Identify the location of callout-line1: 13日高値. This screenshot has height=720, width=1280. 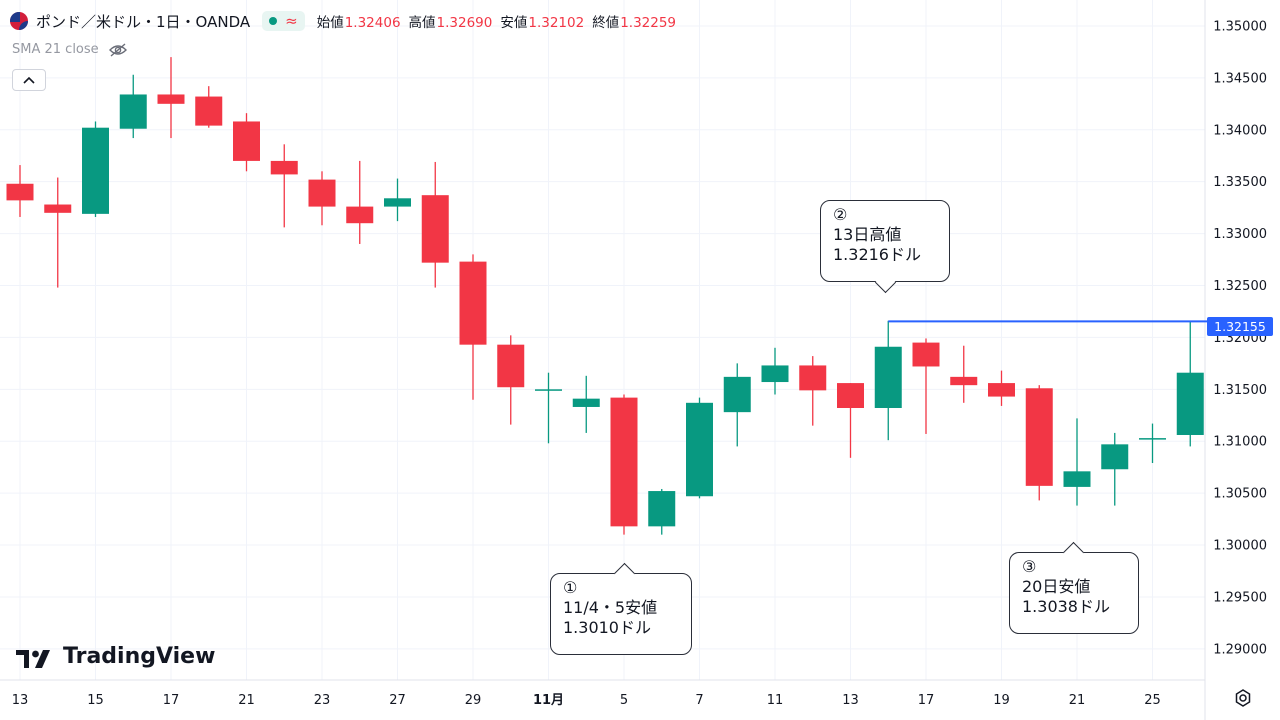
(867, 234).